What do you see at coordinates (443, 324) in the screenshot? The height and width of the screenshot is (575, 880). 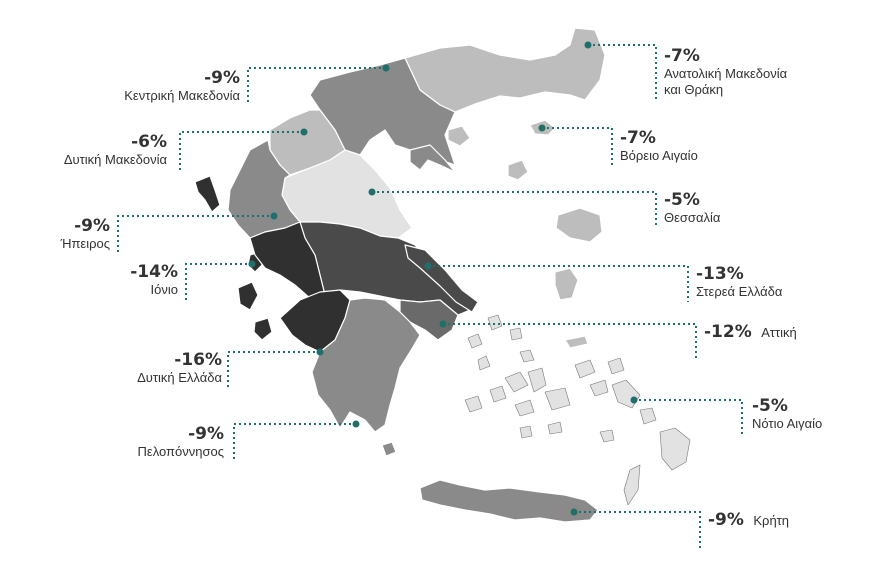 I see `marker-attiki` at bounding box center [443, 324].